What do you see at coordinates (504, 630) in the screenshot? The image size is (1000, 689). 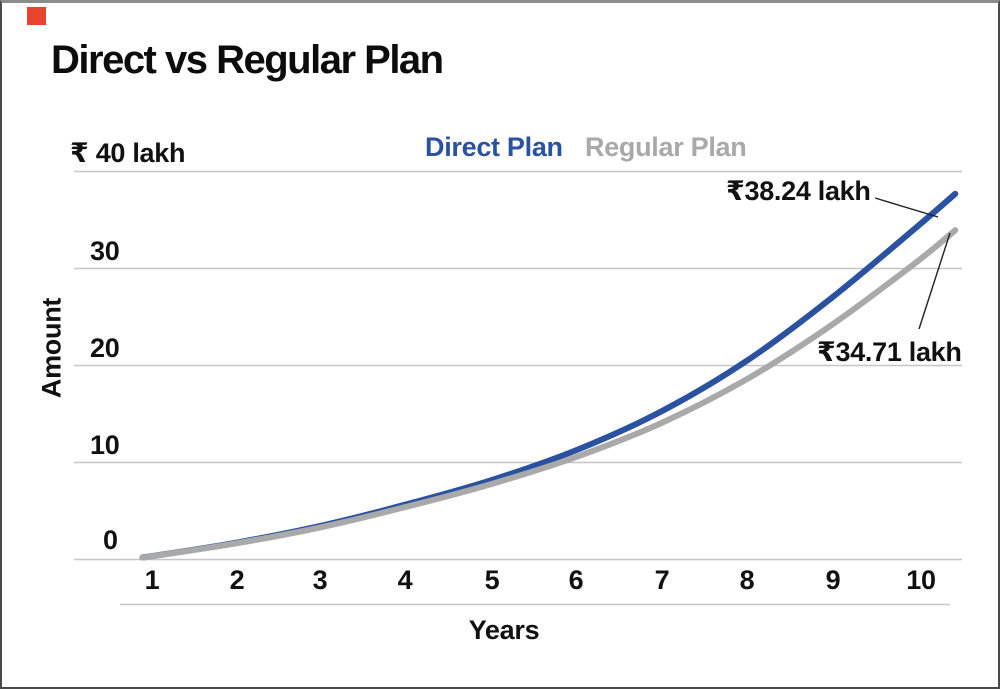 I see `x-axis-title: Years` at bounding box center [504, 630].